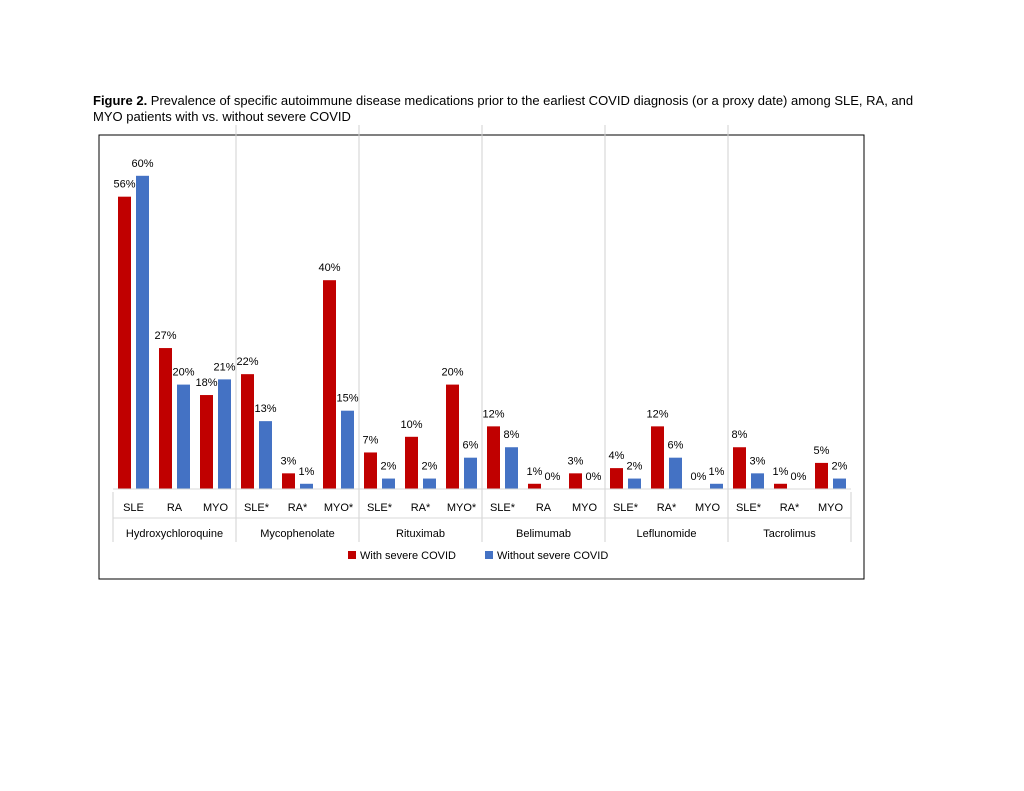 This screenshot has width=1024, height=791. Describe the element at coordinates (120, 100) in the screenshot. I see `figure-label: Figure 2.` at that location.